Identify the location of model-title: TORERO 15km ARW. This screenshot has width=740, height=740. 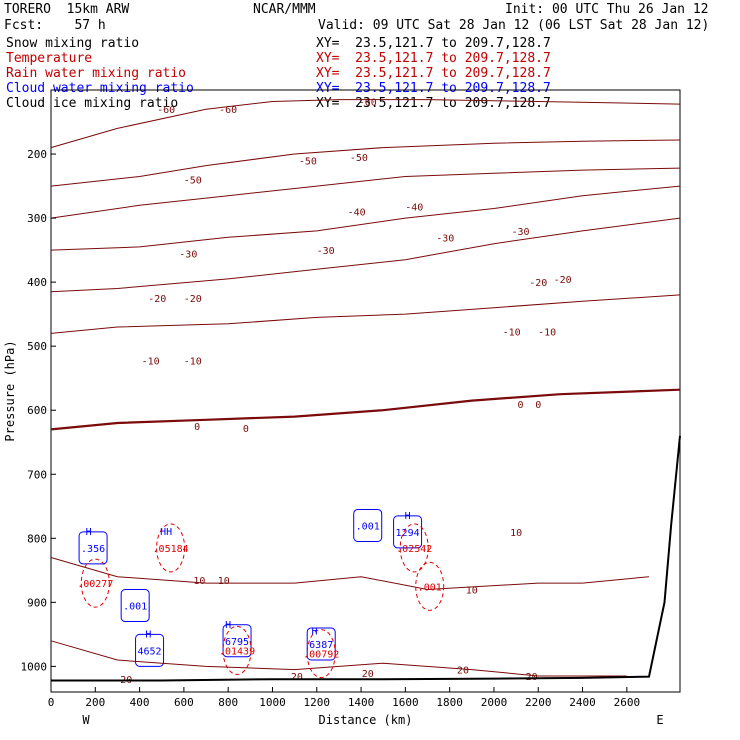
(67, 9).